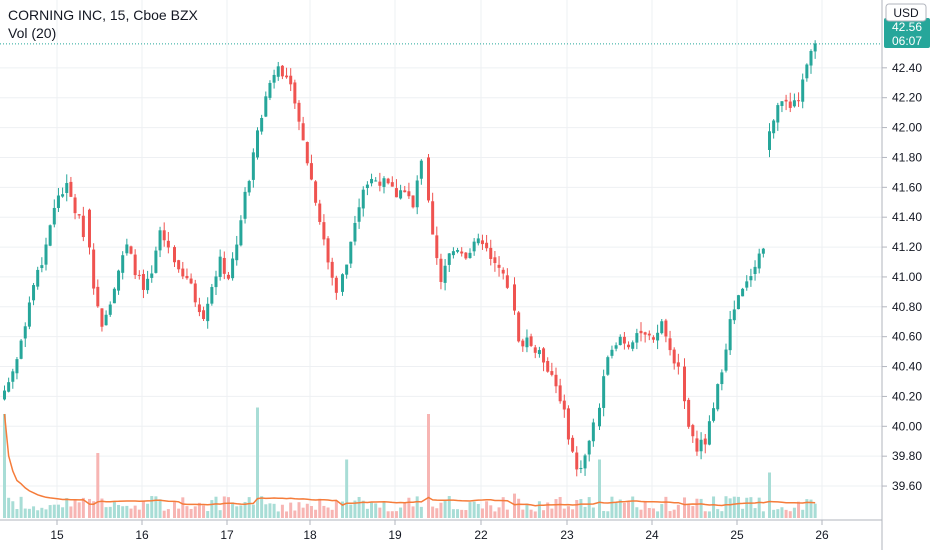 The width and height of the screenshot is (932, 550). Describe the element at coordinates (481, 535) in the screenshot. I see `time-tick-label: 22` at that location.